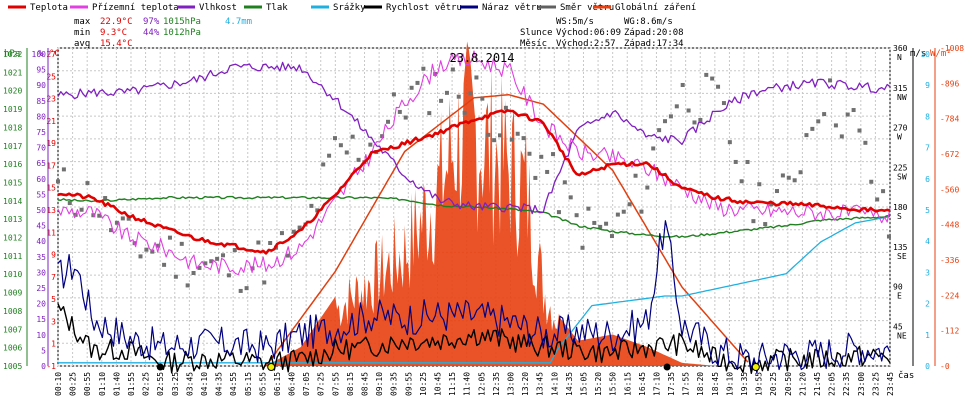  What do you see at coordinates (238, 22) in the screenshot?
I see `stat-rain: 4.7mm` at bounding box center [238, 22].